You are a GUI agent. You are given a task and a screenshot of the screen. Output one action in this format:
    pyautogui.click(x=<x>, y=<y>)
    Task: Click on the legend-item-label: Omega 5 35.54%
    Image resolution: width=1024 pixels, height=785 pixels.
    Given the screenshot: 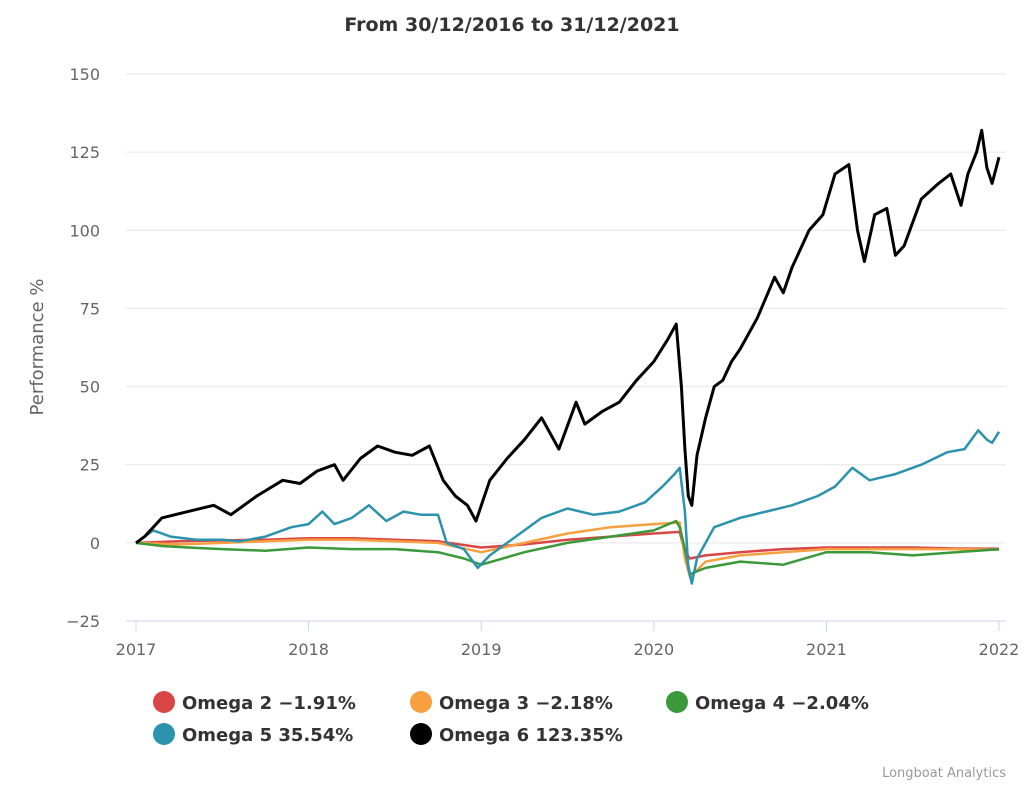 What is the action you would take?
    pyautogui.click(x=267, y=735)
    